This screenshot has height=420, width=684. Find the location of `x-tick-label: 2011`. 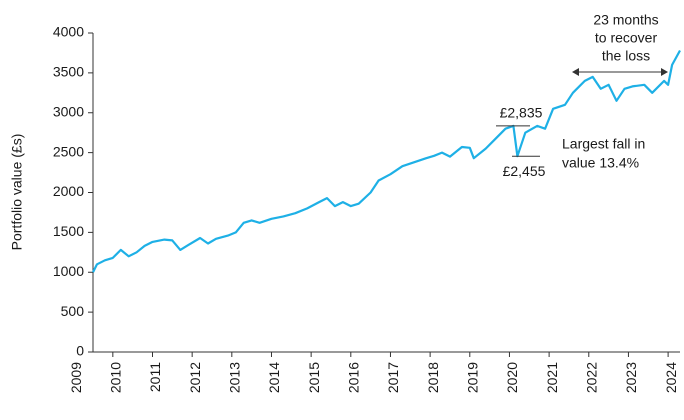

x-tick-label: 2011 is located at coordinates (155, 377).